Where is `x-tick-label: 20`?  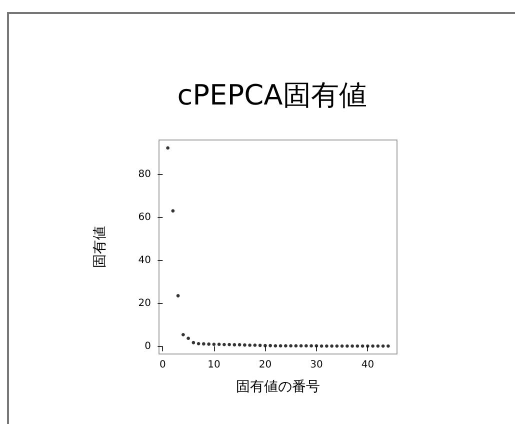
x-tick-label: 20 is located at coordinates (265, 365).